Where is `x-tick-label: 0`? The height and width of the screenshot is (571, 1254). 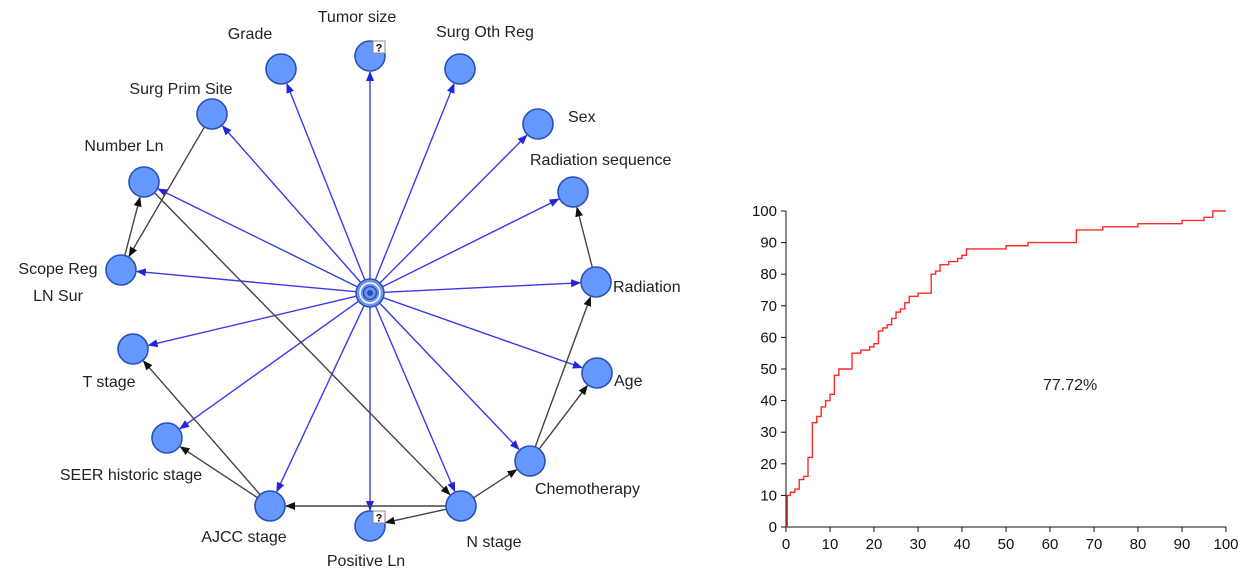 x-tick-label: 0 is located at coordinates (786, 544).